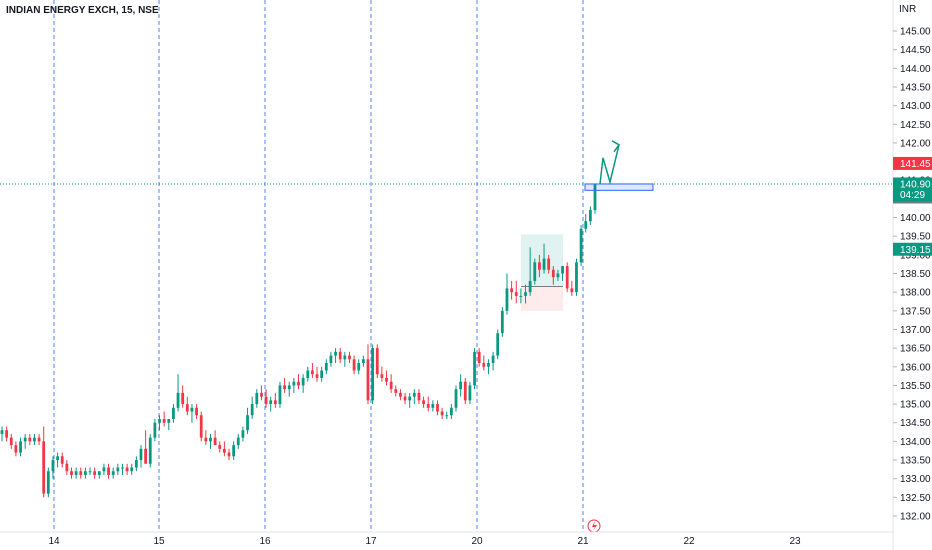 This screenshot has width=932, height=550. Describe the element at coordinates (907, 9) in the screenshot. I see `currency-label: INR` at that location.